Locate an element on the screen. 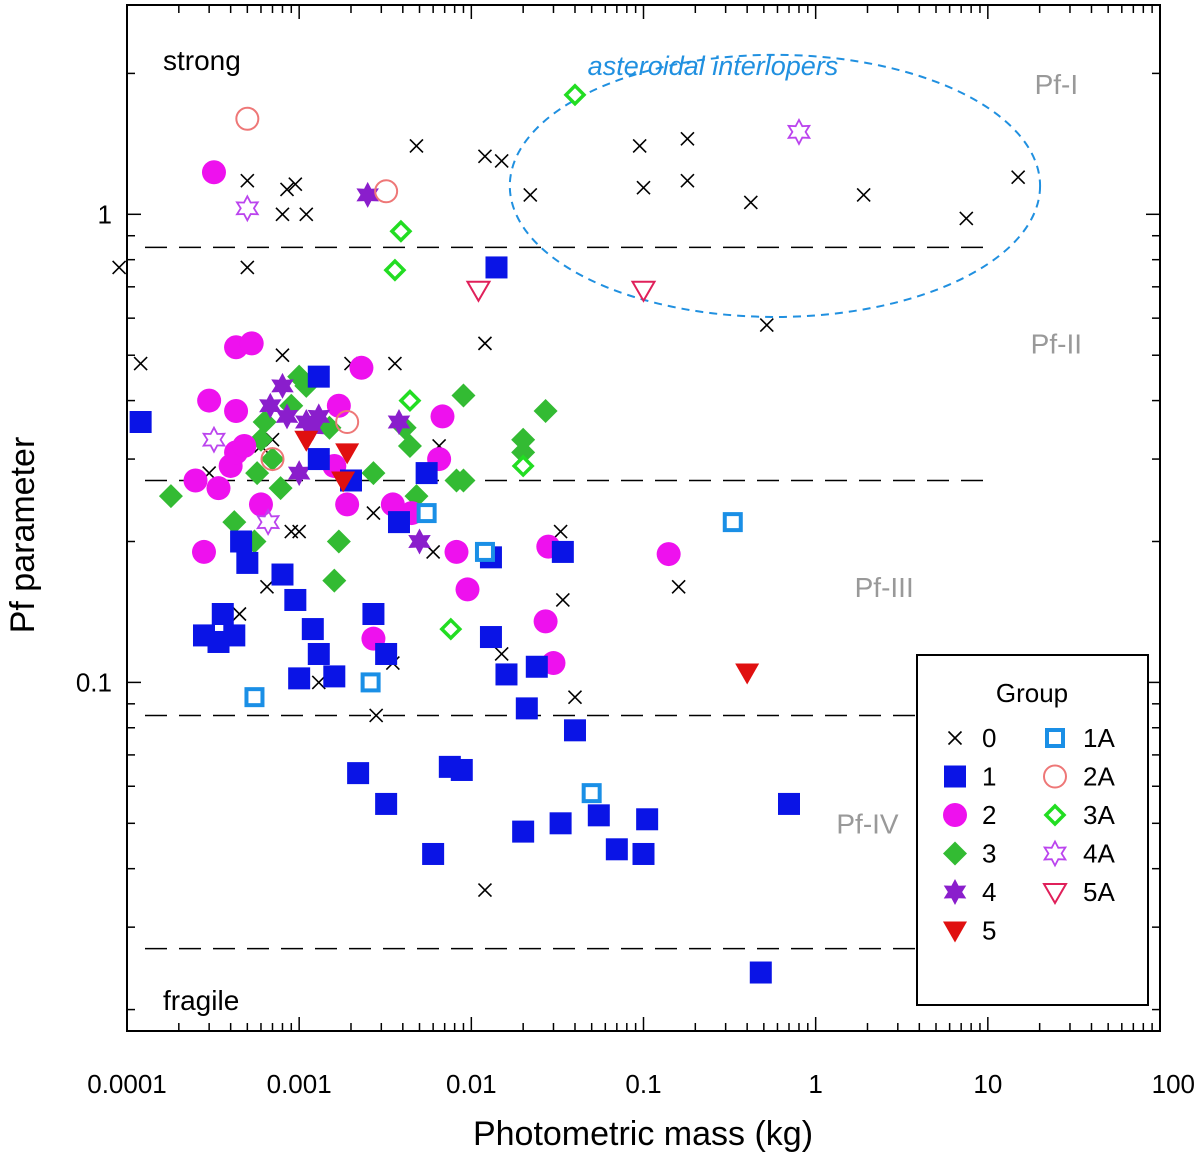 This screenshot has height=1161, width=1200. interloper-region is located at coordinates (775, 185).